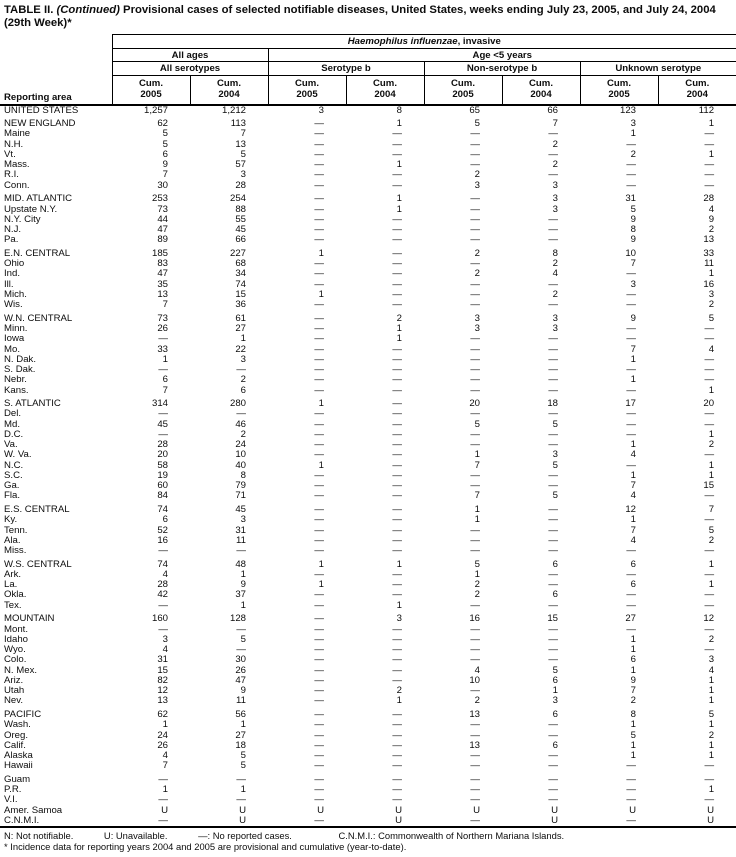  Describe the element at coordinates (15, 294) in the screenshot. I see `reporting-area-cell: Mich.` at that location.